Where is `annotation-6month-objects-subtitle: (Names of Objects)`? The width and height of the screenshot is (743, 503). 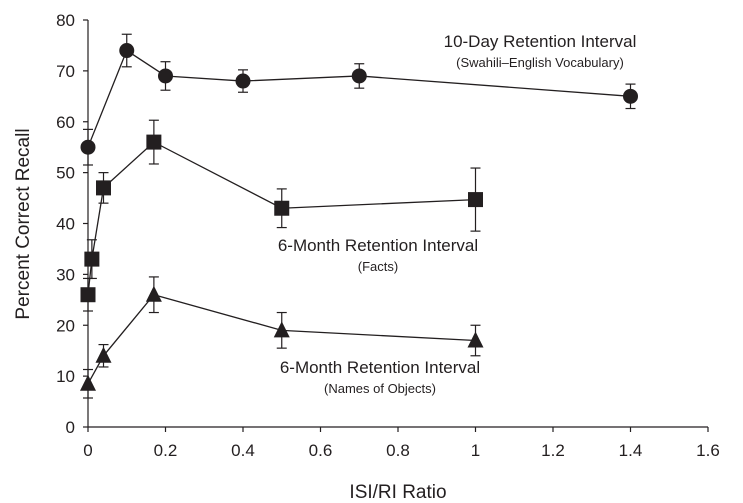 annotation-6month-objects-subtitle: (Names of Objects) is located at coordinates (380, 388).